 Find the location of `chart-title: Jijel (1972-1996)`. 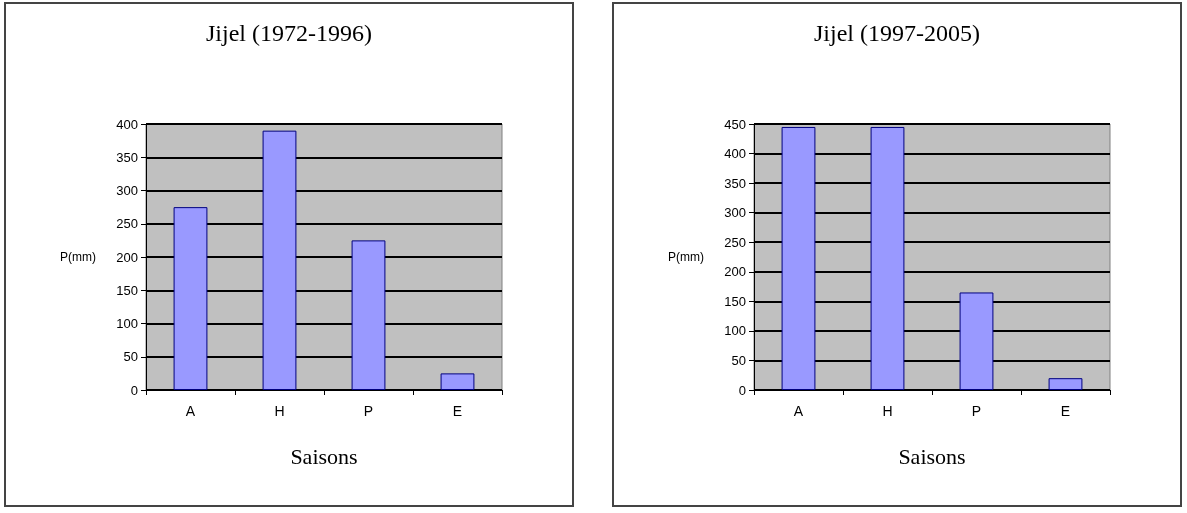

chart-title: Jijel (1972-1996) is located at coordinates (289, 33).